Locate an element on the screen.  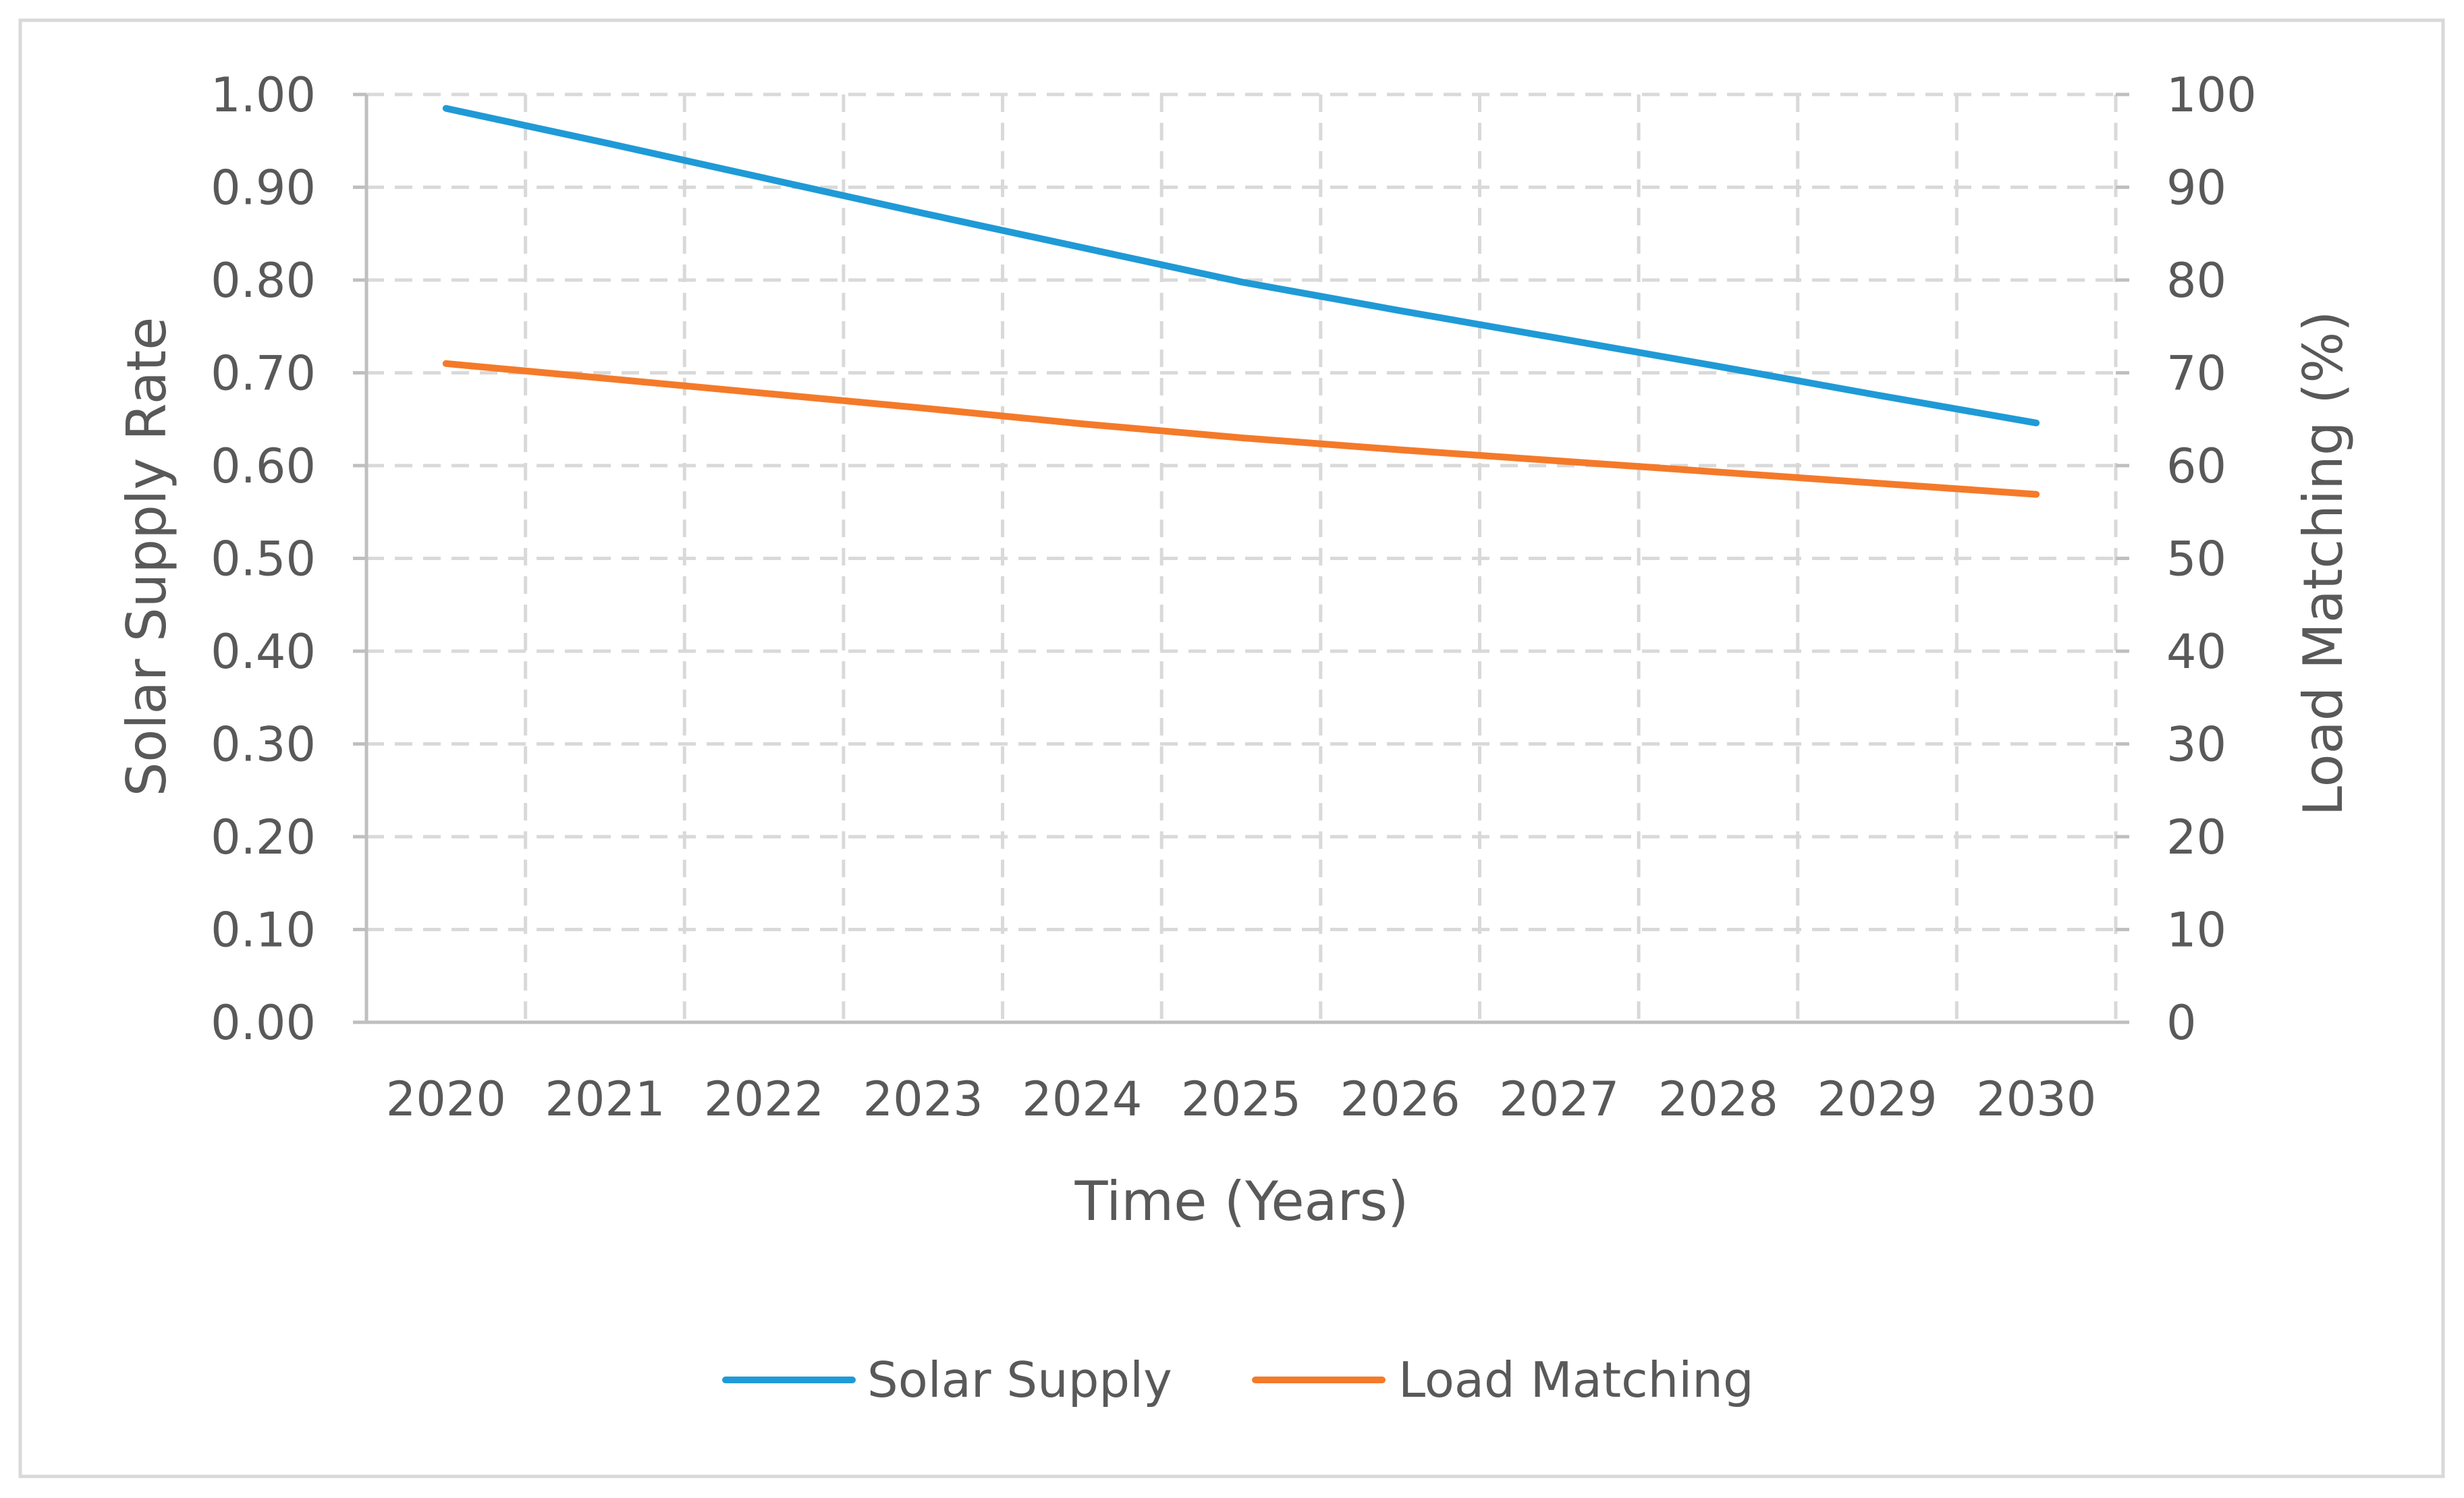
y2-tick-label: 70 is located at coordinates (2196, 373).